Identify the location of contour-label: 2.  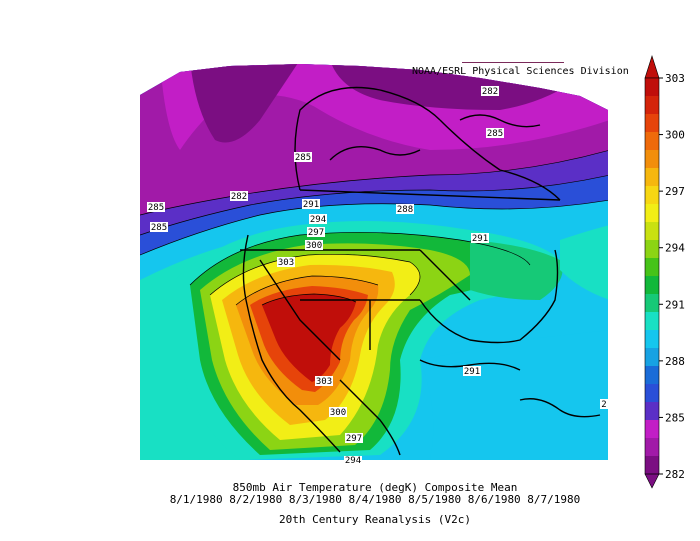
(604, 404).